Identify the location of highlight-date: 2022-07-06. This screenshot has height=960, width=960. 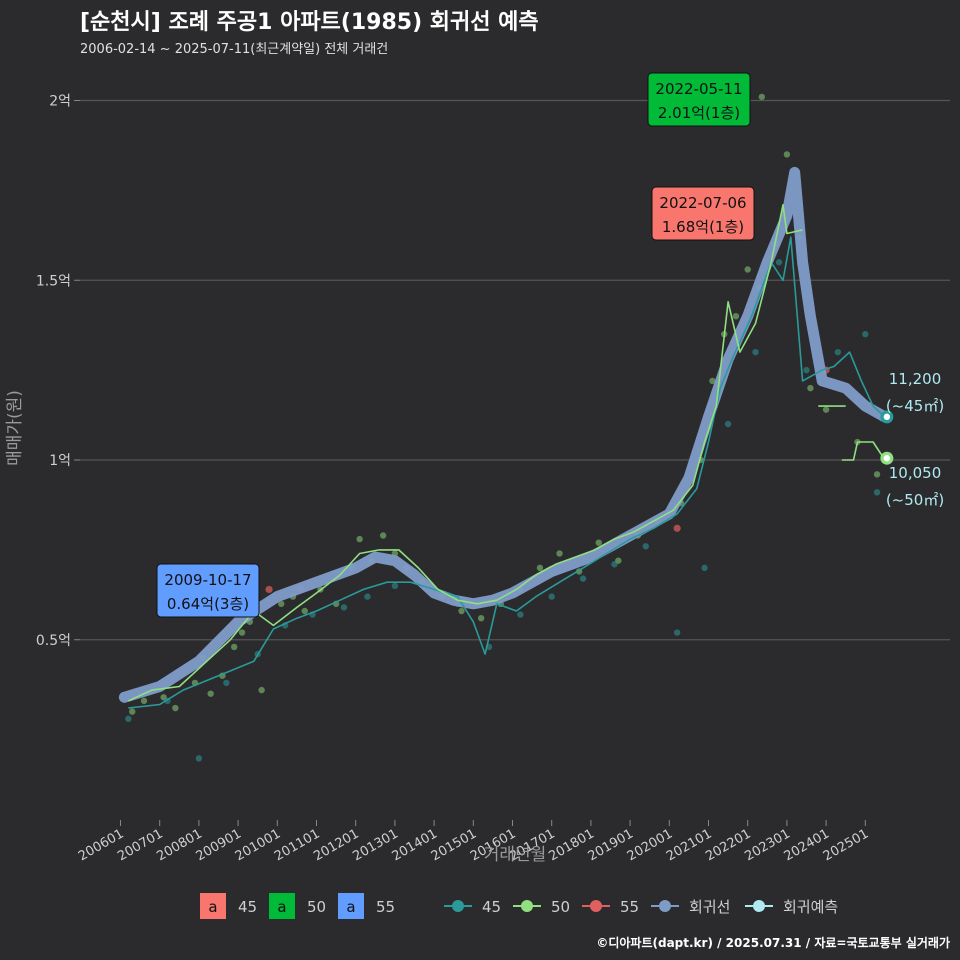
(702, 203).